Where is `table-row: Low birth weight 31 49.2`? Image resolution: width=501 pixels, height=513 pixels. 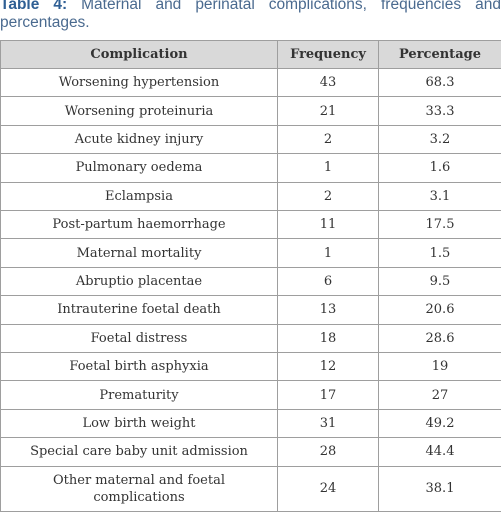
table-row: Low birth weight 31 49.2 is located at coordinates (250, 423).